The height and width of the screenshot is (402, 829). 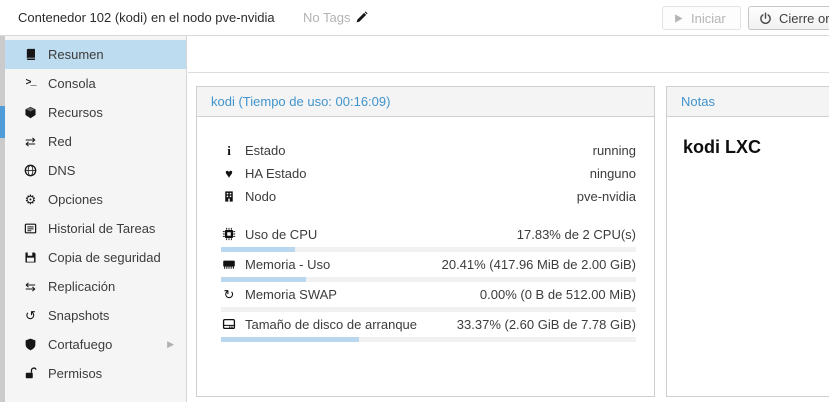 What do you see at coordinates (428, 279) in the screenshot?
I see `memory-progress-bar` at bounding box center [428, 279].